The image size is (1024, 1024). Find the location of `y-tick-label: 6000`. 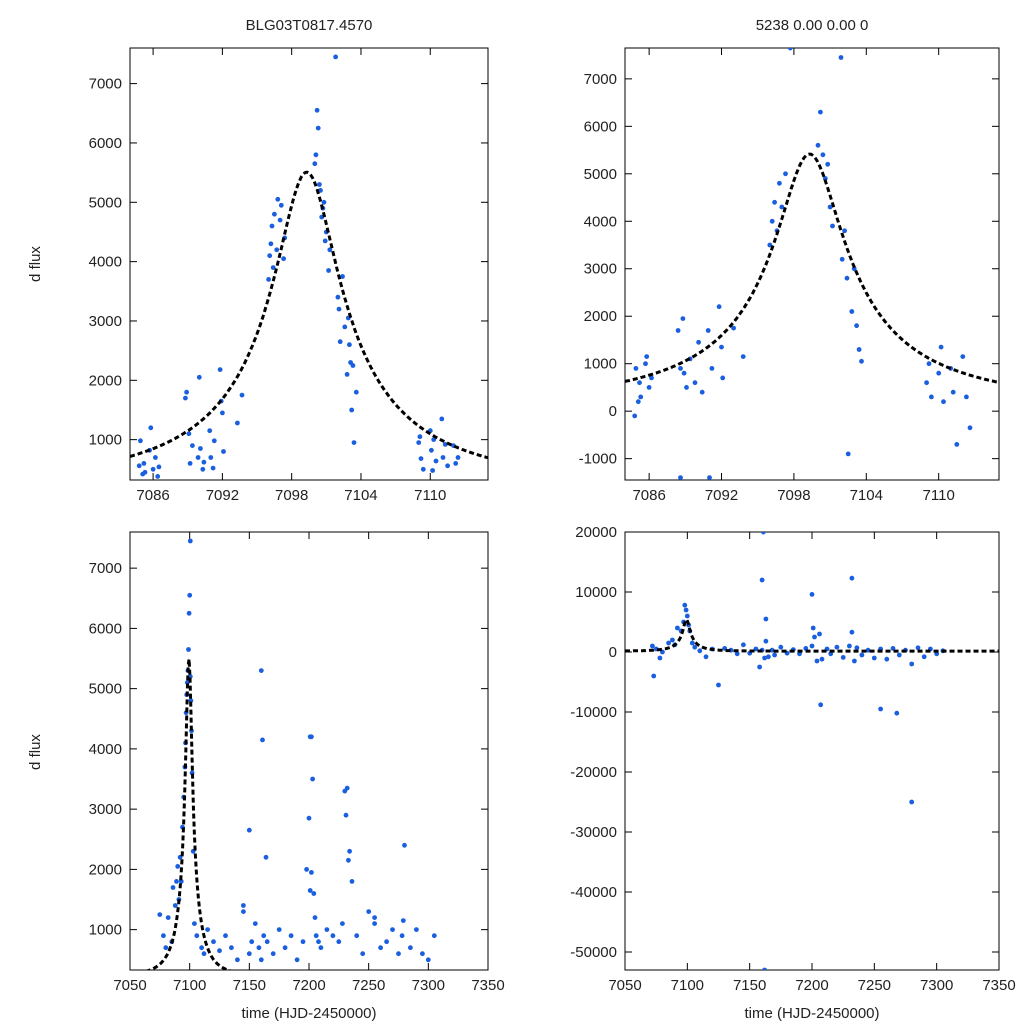

y-tick-label: 6000 is located at coordinates (105, 628).